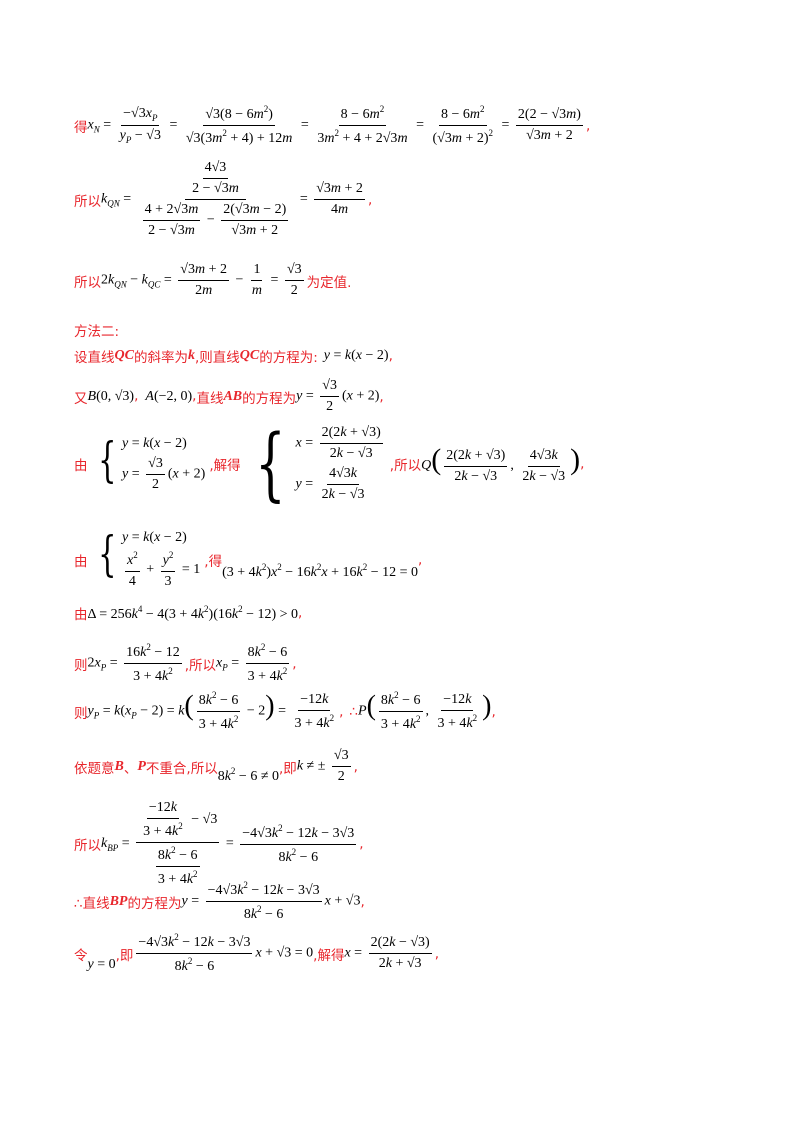 Image resolution: width=800 pixels, height=1132 pixels. Describe the element at coordinates (288, 358) in the screenshot. I see `text: 的方程为:` at that location.